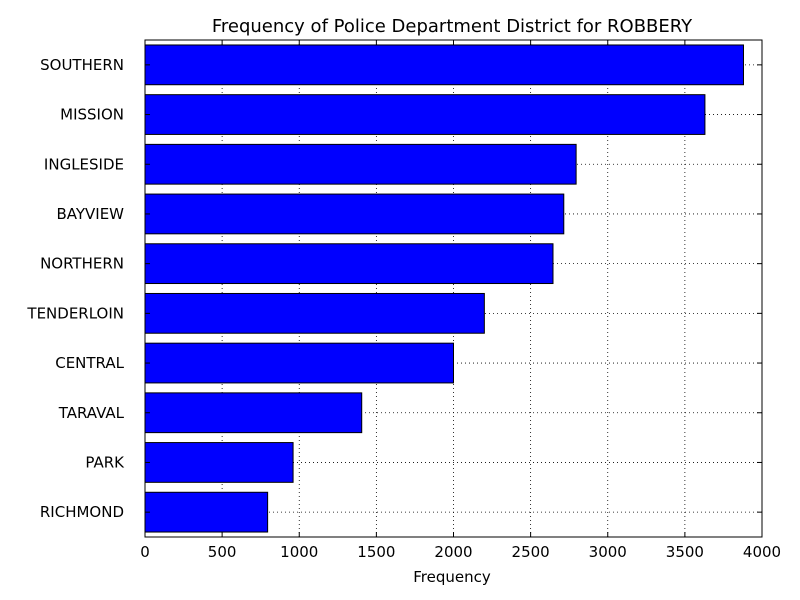 The width and height of the screenshot is (800, 600). What do you see at coordinates (349, 264) in the screenshot?
I see `bar-northern` at bounding box center [349, 264].